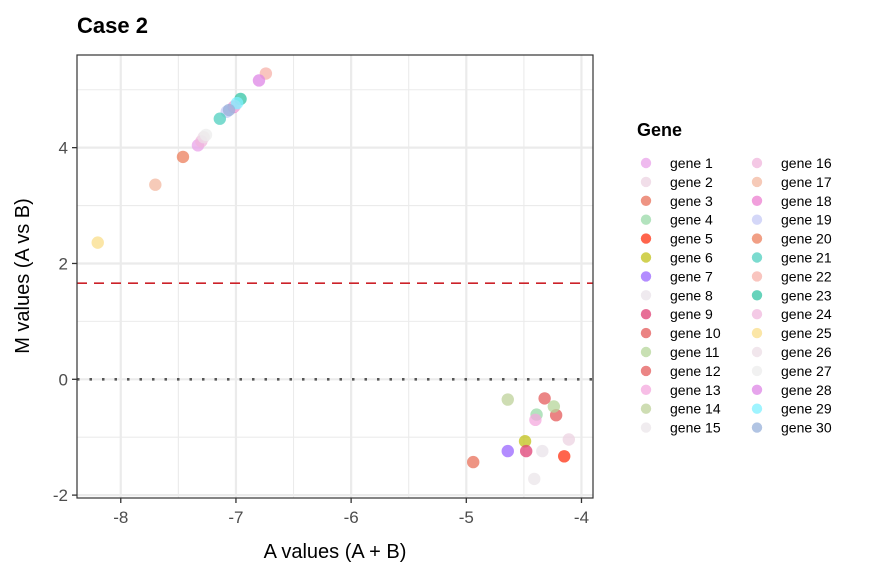 Image resolution: width=873 pixels, height=576 pixels. Describe the element at coordinates (691, 163) in the screenshot. I see `legend-label: gene 1` at that location.